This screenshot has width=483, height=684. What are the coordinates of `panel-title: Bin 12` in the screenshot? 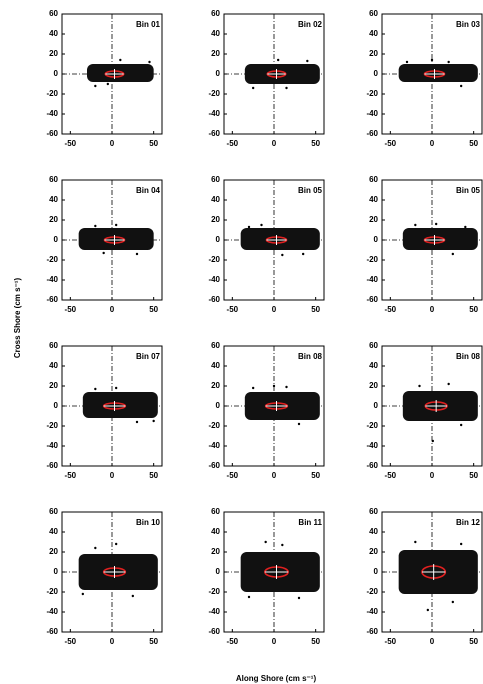 It's located at (468, 522).